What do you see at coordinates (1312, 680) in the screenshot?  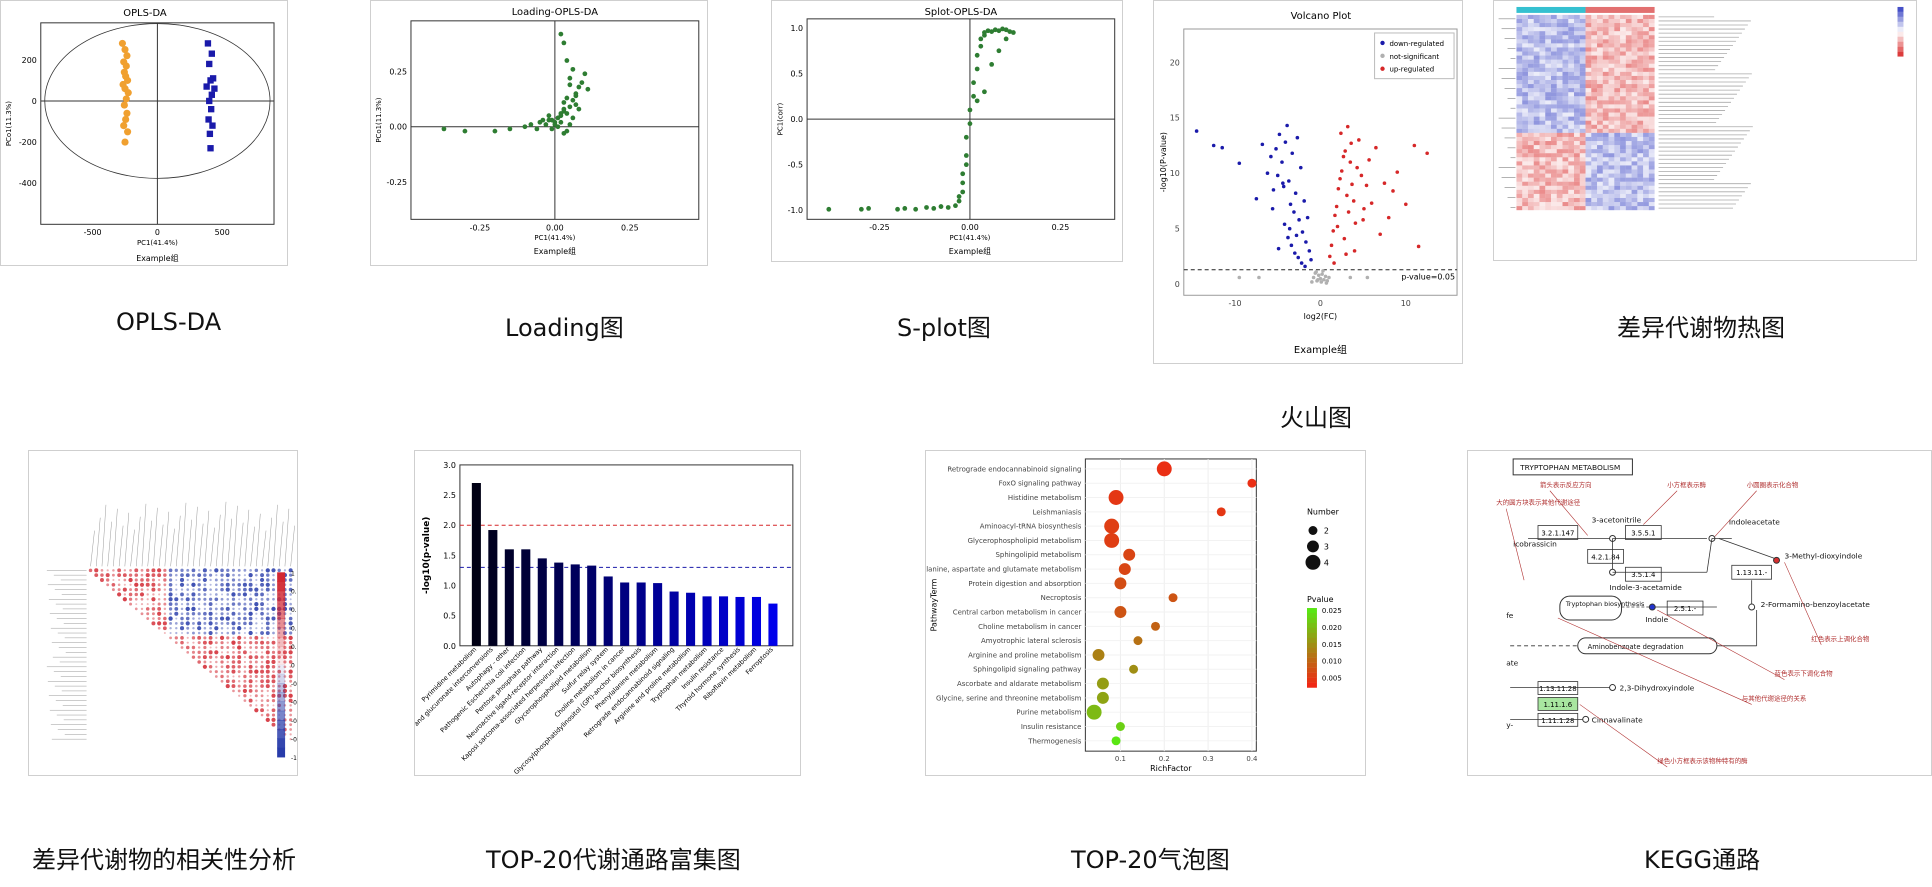 I see `color-legend-segment` at bounding box center [1312, 680].